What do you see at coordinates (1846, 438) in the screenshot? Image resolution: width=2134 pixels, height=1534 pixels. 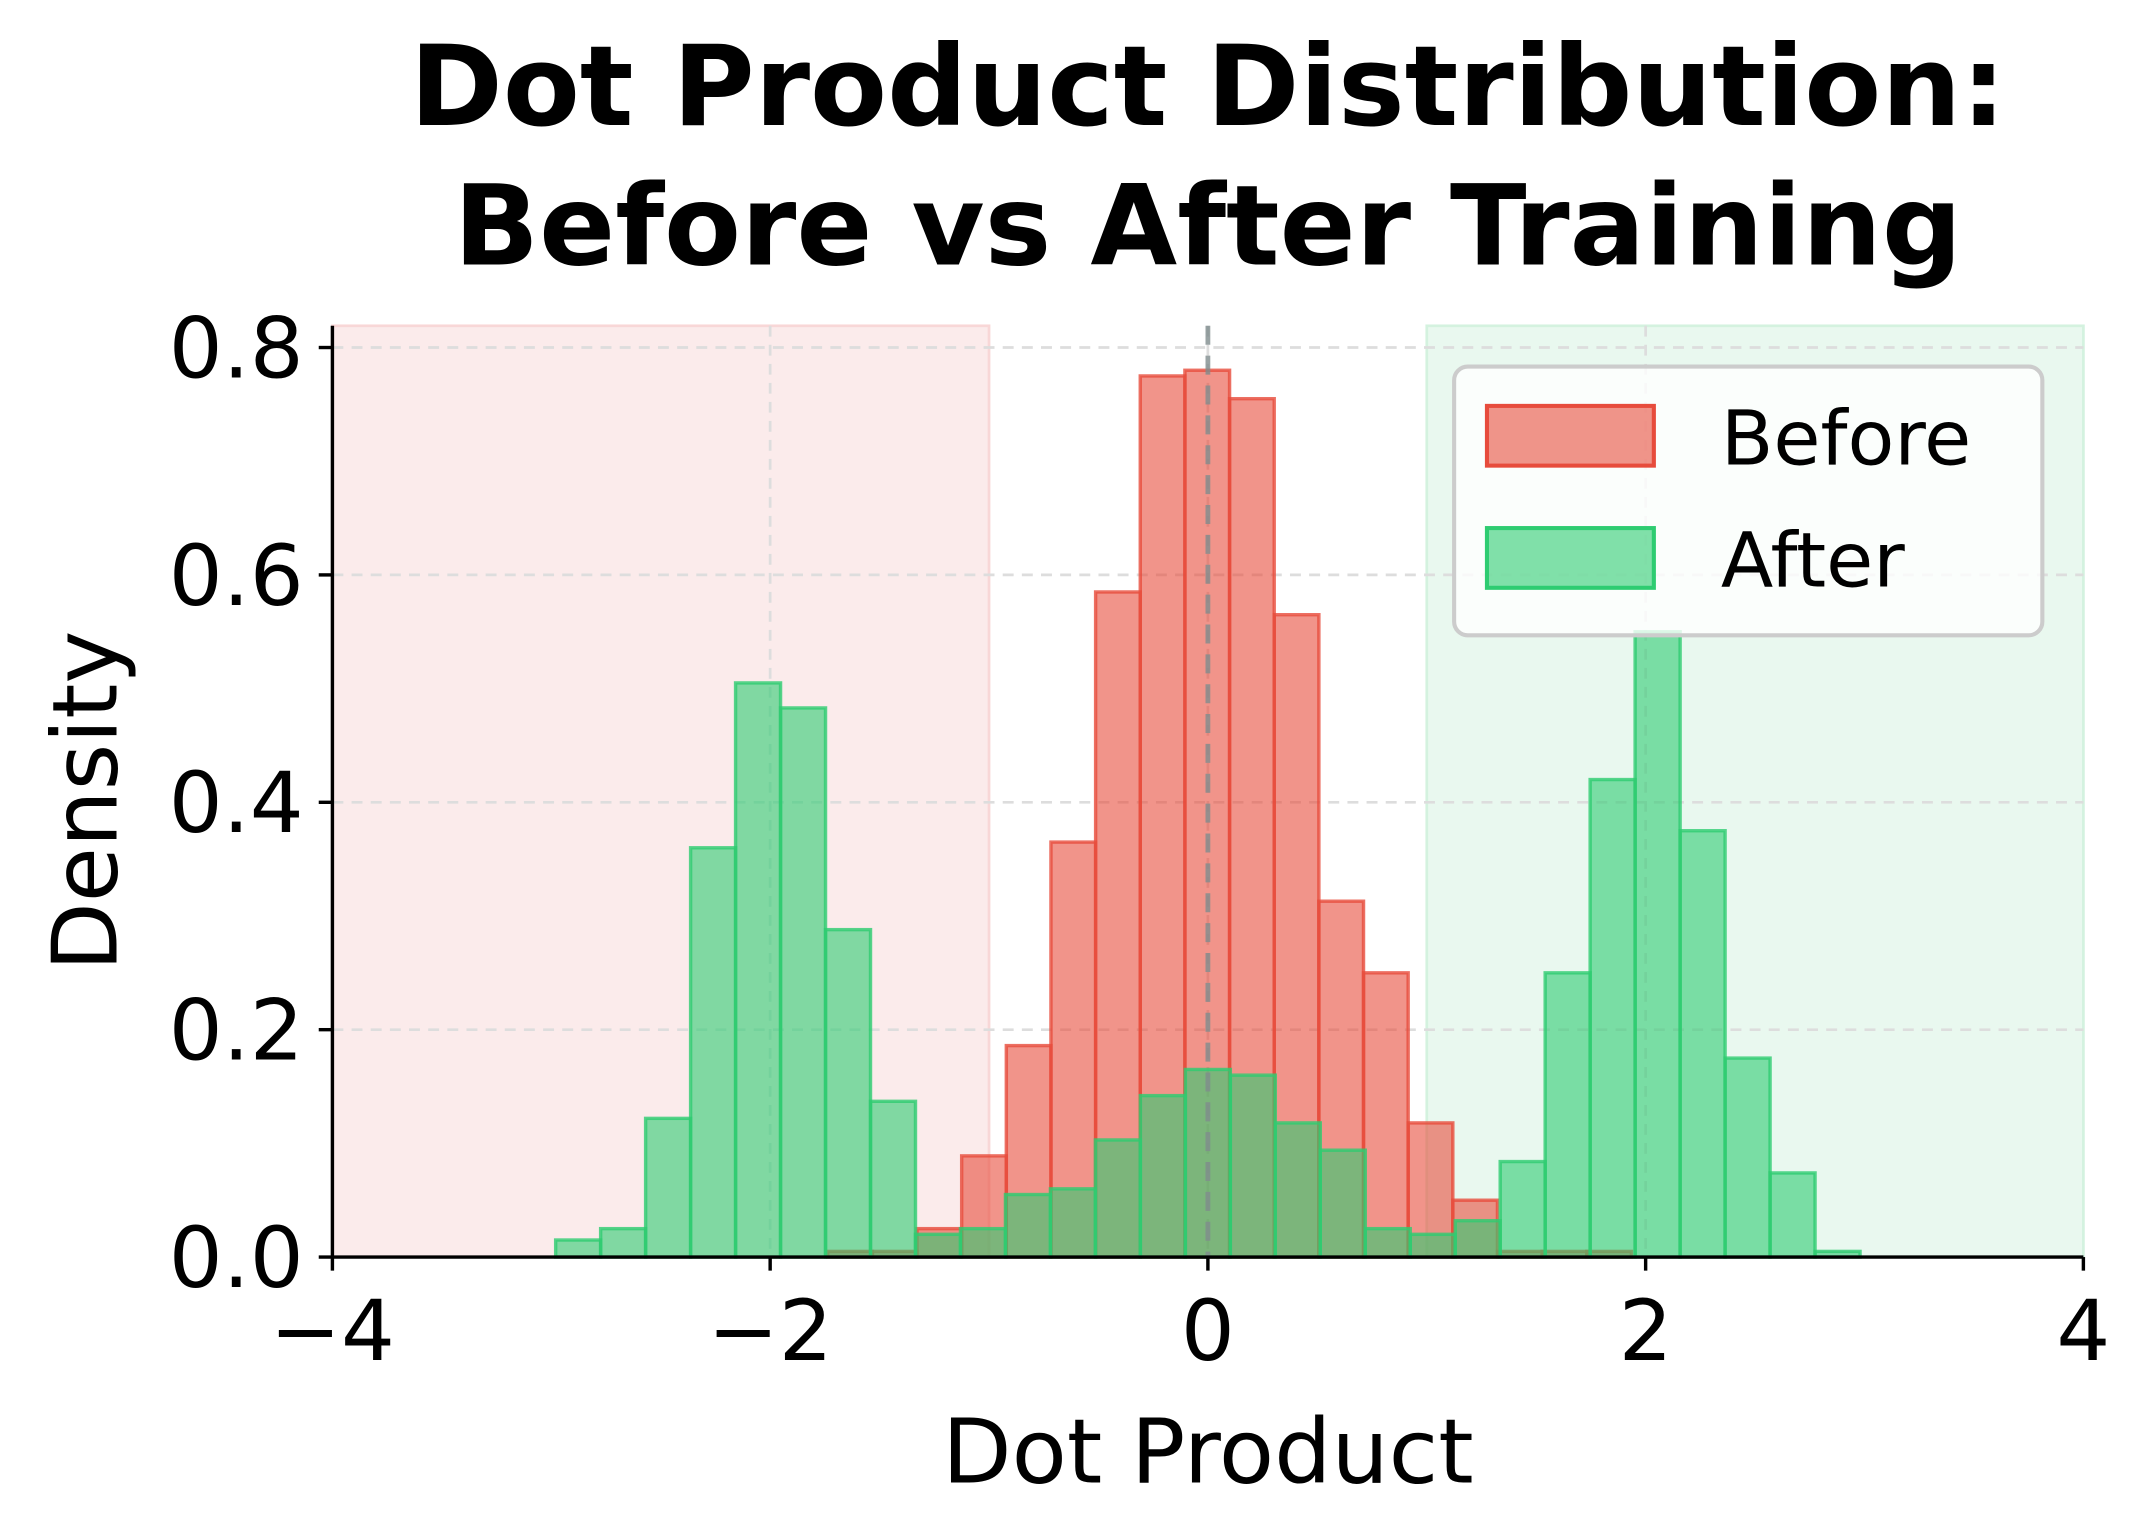 I see `legend-label-before: Before` at bounding box center [1846, 438].